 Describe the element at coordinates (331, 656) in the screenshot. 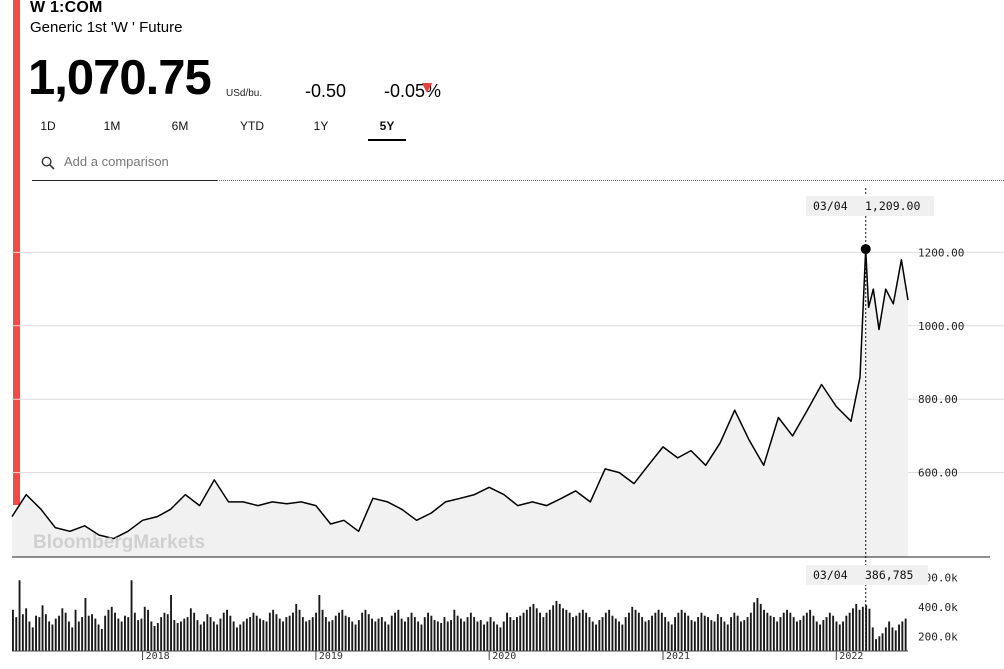

I see `year-tick-label: 2019` at that location.